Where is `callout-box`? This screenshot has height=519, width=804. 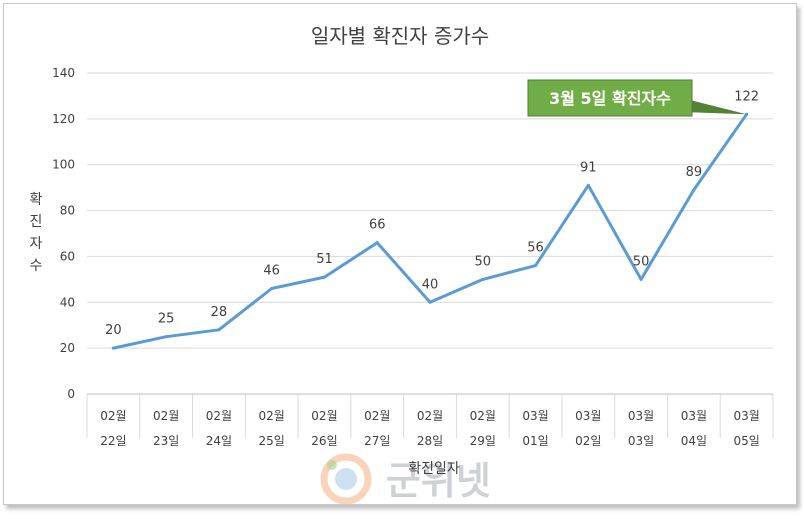 callout-box is located at coordinates (610, 98).